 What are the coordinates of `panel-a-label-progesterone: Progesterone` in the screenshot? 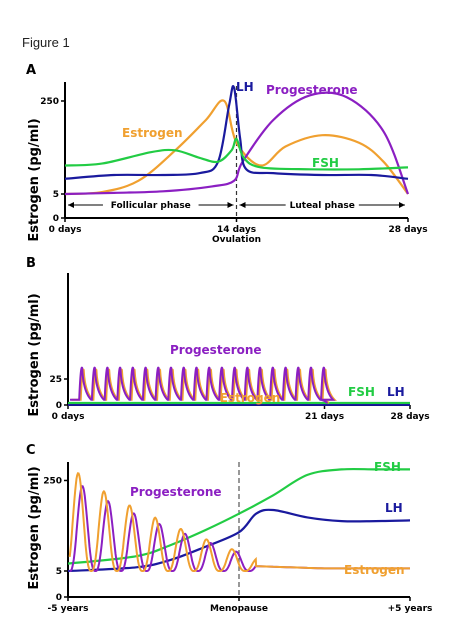 It's located at (312, 90).